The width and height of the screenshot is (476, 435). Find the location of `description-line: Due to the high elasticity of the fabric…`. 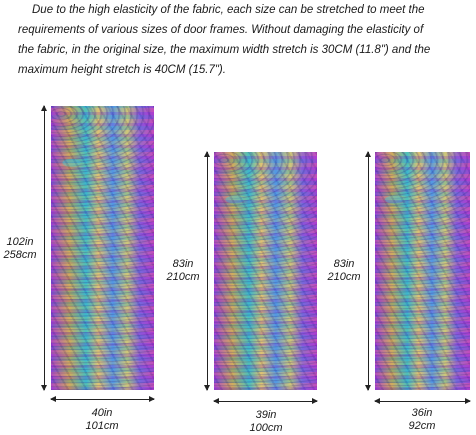

description-line: Due to the high elasticity of the fabric… is located at coordinates (228, 10).